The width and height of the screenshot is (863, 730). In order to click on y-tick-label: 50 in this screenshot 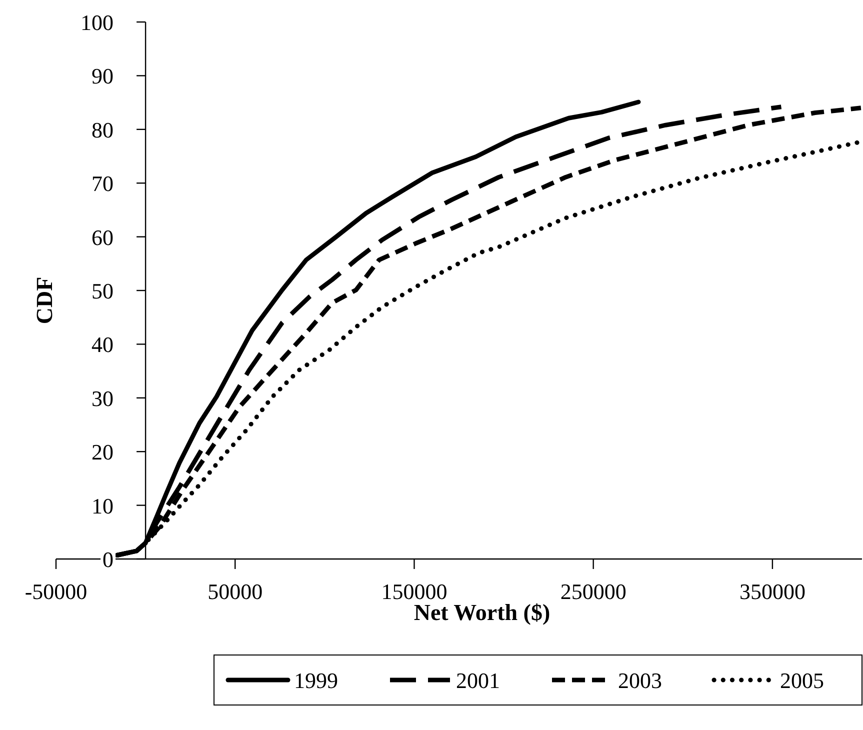, I will do `click(103, 291)`.